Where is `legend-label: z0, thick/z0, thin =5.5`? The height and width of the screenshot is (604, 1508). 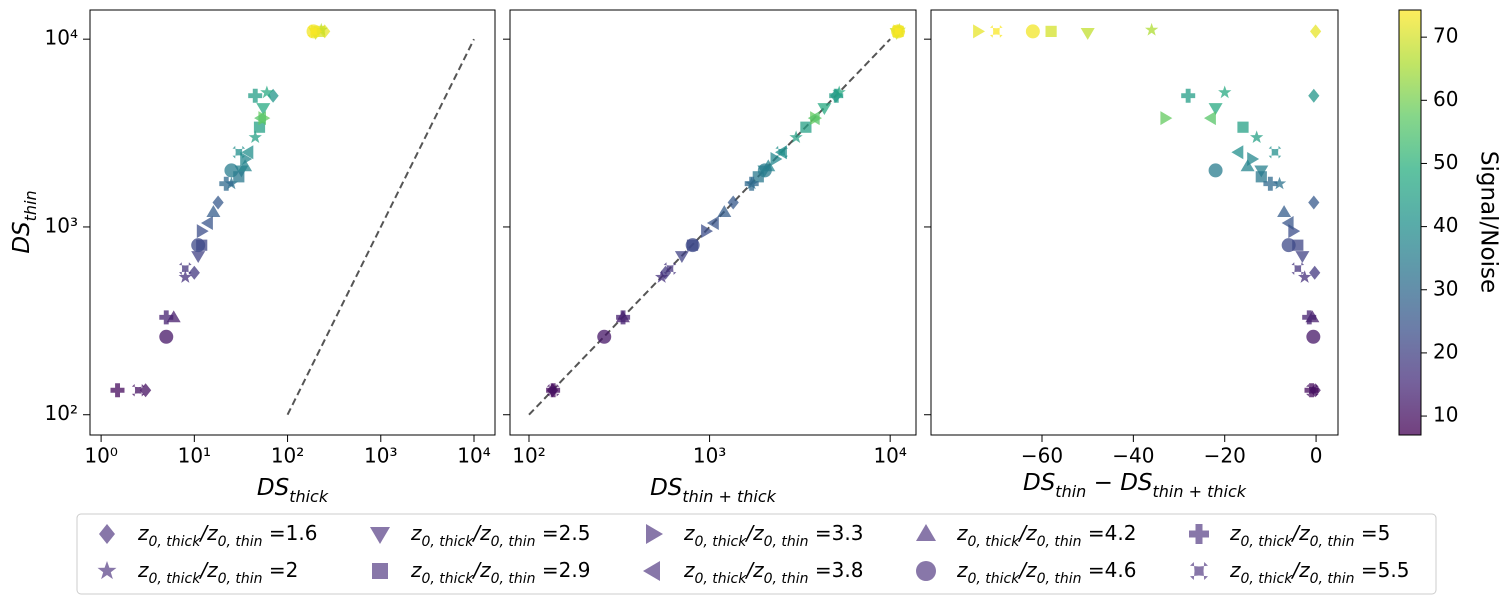
legend-label: z0, thick/z0, thin =5.5 is located at coordinates (1319, 573).